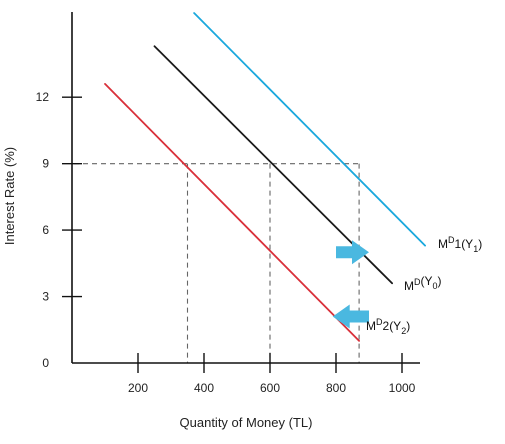 Image resolution: width=505 pixels, height=444 pixels. What do you see at coordinates (352, 252) in the screenshot?
I see `shift-right-arrow-icon` at bounding box center [352, 252].